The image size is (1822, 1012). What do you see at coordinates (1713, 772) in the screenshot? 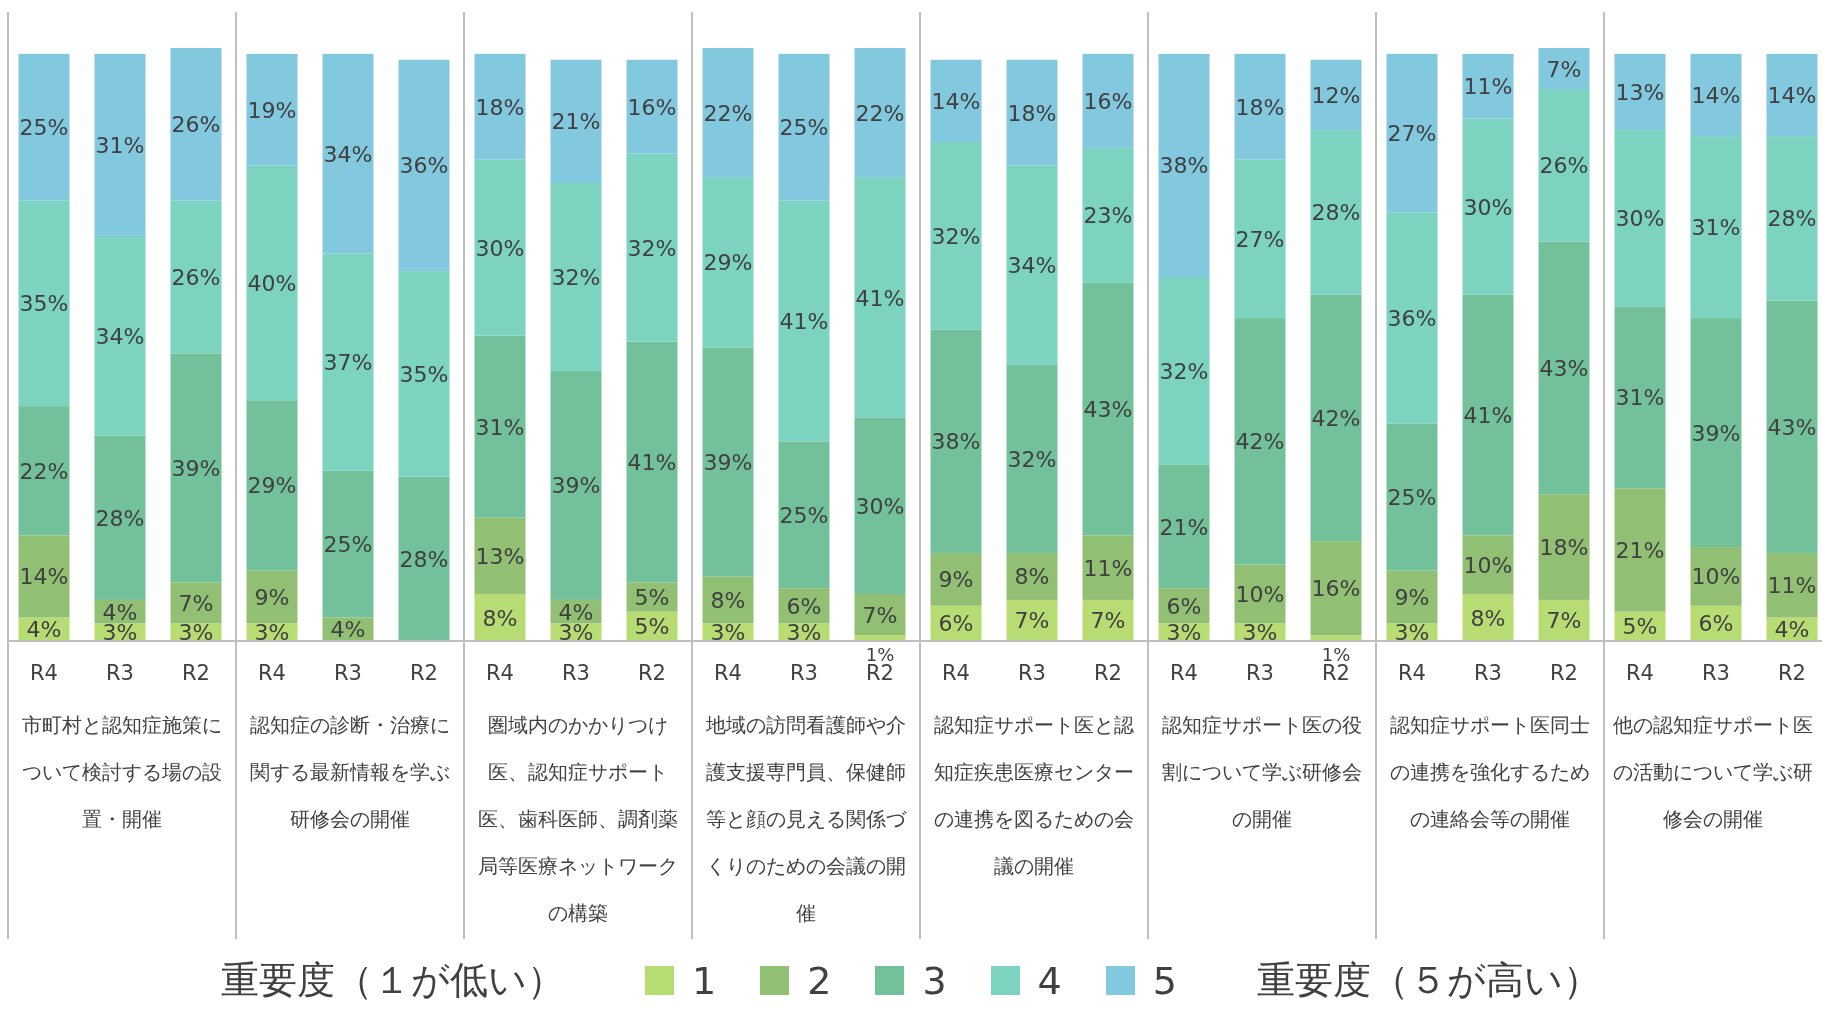
I see `text: 他の認知症サポート医の活動について学ぶ研修会の開催` at bounding box center [1713, 772].